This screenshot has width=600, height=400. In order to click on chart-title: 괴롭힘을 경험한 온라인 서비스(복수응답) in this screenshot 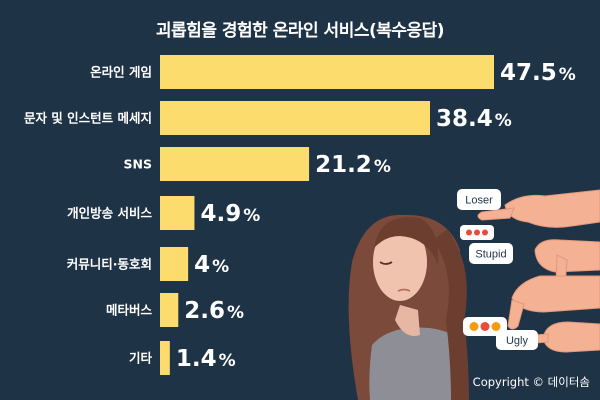, I will do `click(300, 31)`.